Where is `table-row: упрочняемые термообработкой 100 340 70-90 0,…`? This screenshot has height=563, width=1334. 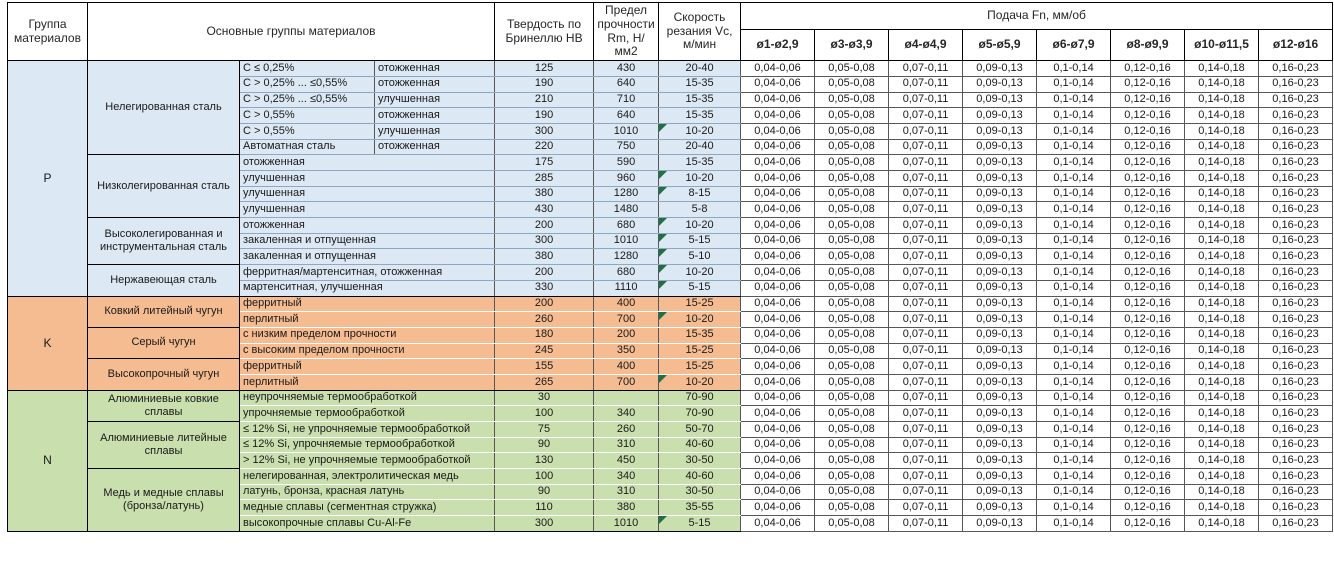
table-row: упрочняемые термообработкой 100 340 70-90 0,… is located at coordinates (671, 413).